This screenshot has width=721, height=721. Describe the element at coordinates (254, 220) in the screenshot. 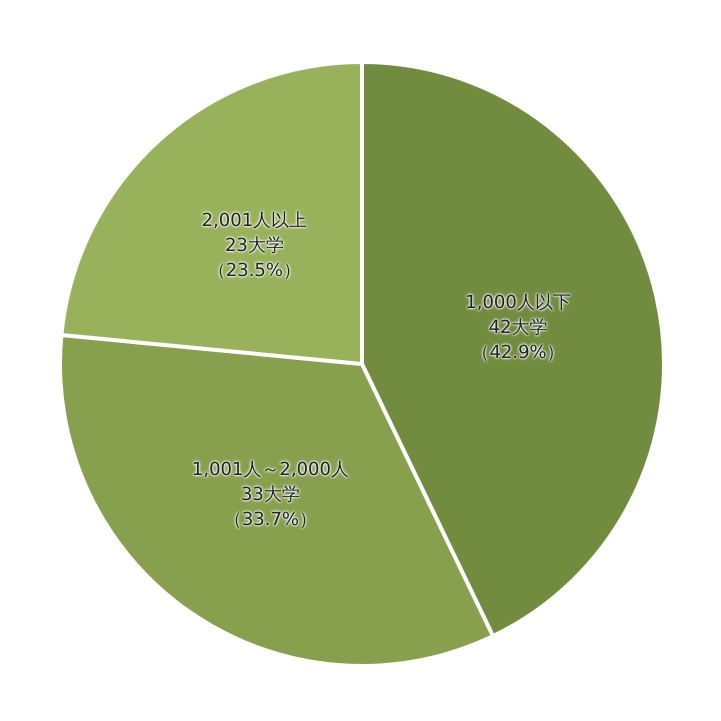

I see `slice-label: 2,001人以上` at that location.